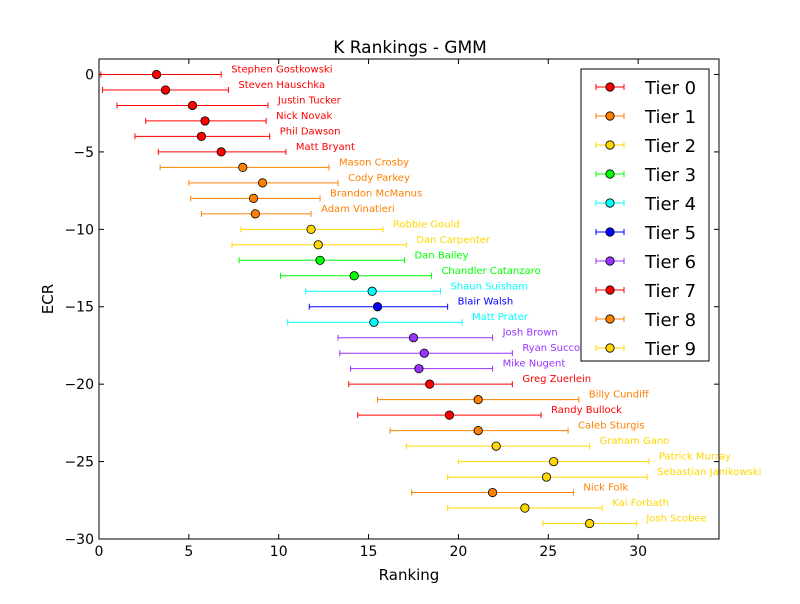 The image size is (800, 604). Describe the element at coordinates (79, 308) in the screenshot. I see `y-tick-label: −15` at that location.